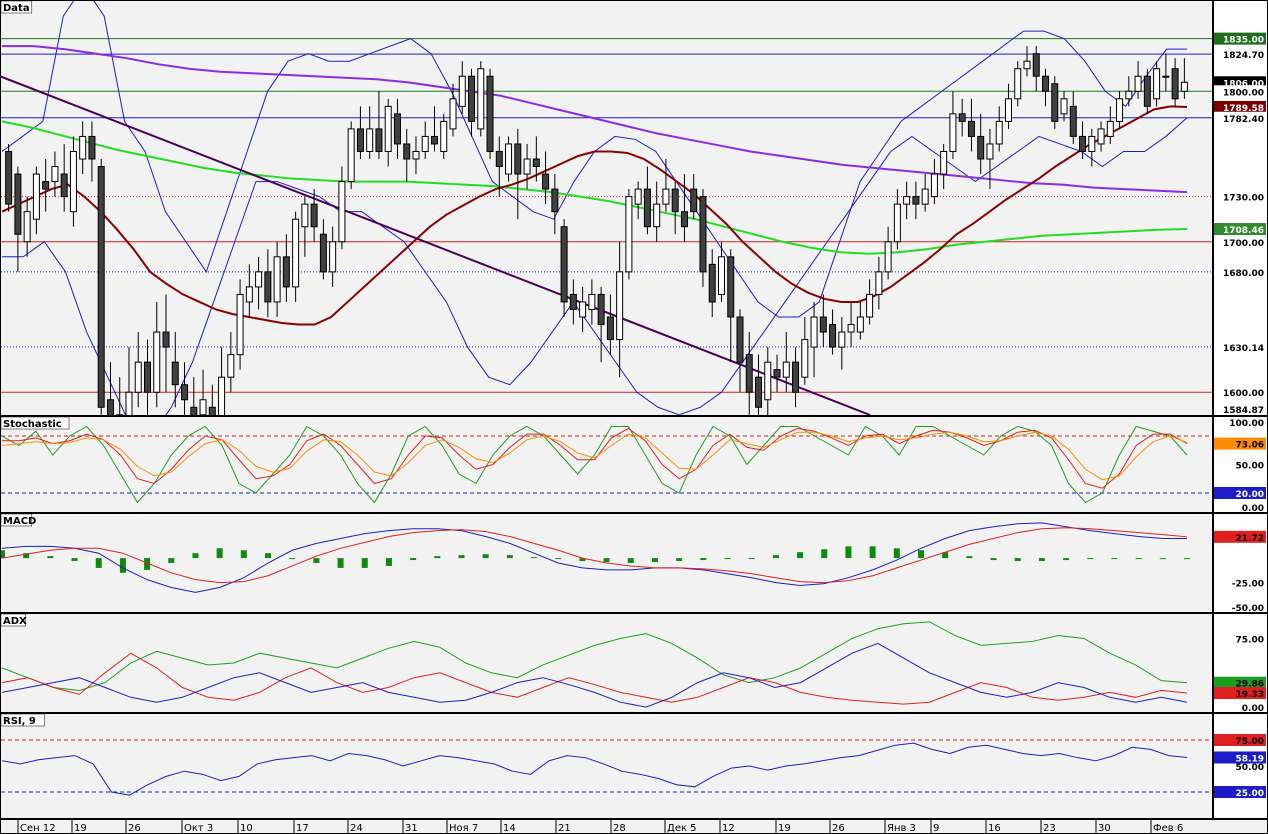  I want to click on axis-tick-label: 100.00, so click(1246, 424).